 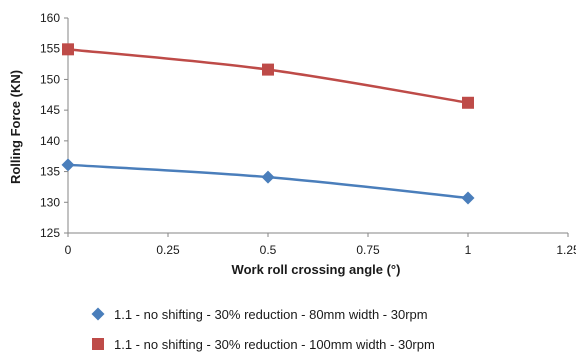 I want to click on y-tick-label: 155, so click(x=50, y=49).